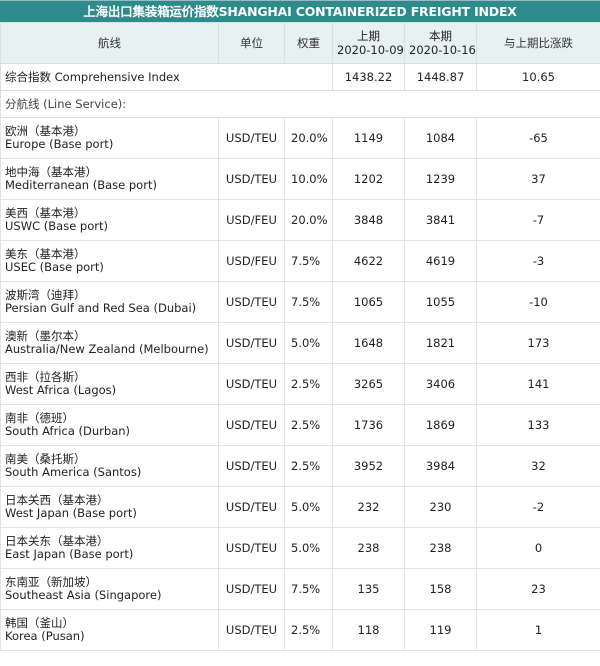 The height and width of the screenshot is (666, 600). What do you see at coordinates (440, 589) in the screenshot?
I see `cur-cell: 158` at bounding box center [440, 589].